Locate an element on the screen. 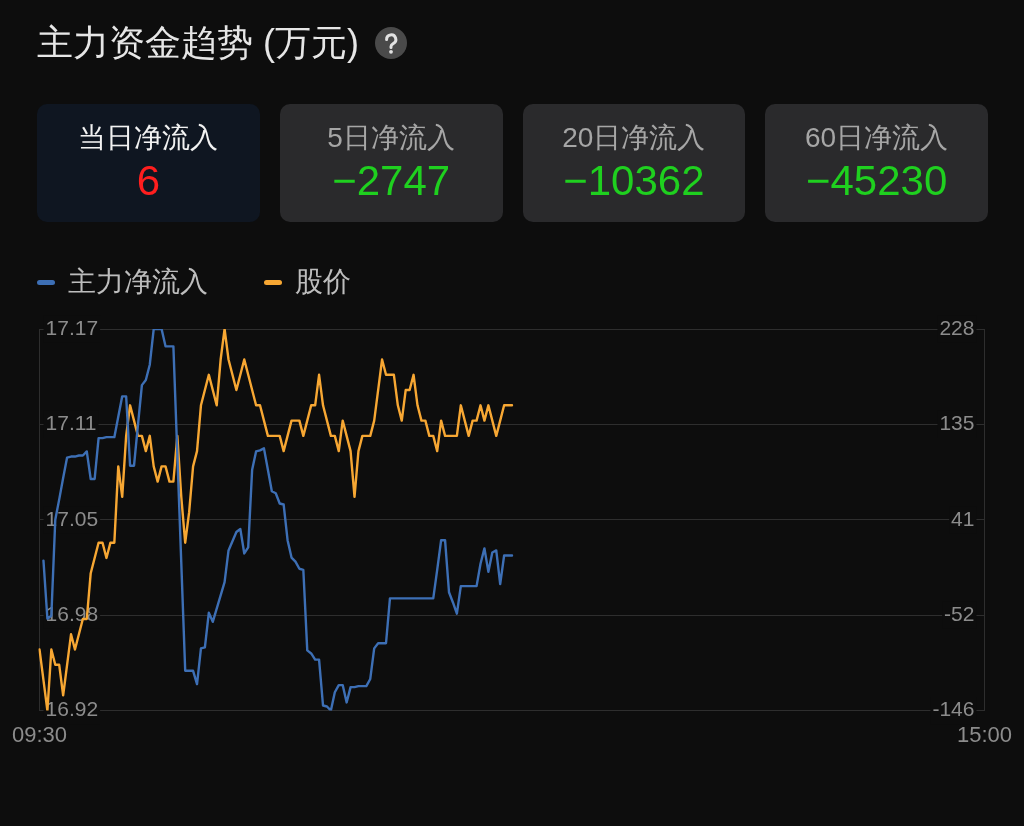 The height and width of the screenshot is (826, 1024). y2-tick-label: 135 is located at coordinates (957, 423).